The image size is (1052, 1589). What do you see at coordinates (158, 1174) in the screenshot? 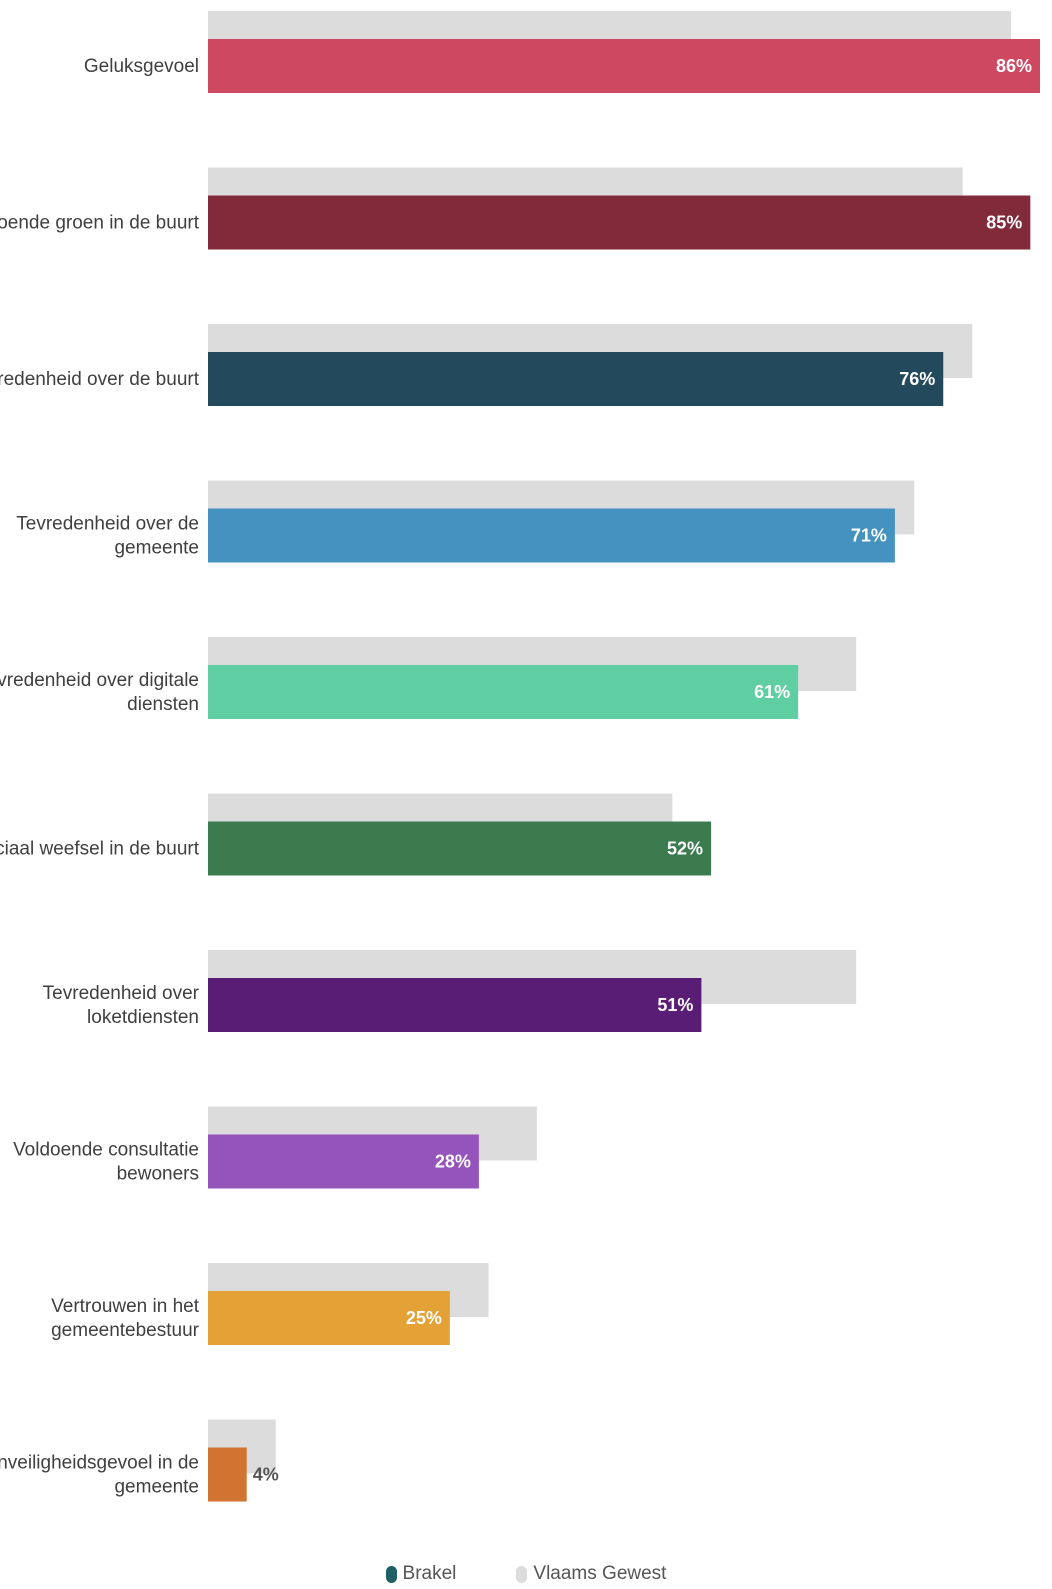
I see `category-label: bewoners` at bounding box center [158, 1174].